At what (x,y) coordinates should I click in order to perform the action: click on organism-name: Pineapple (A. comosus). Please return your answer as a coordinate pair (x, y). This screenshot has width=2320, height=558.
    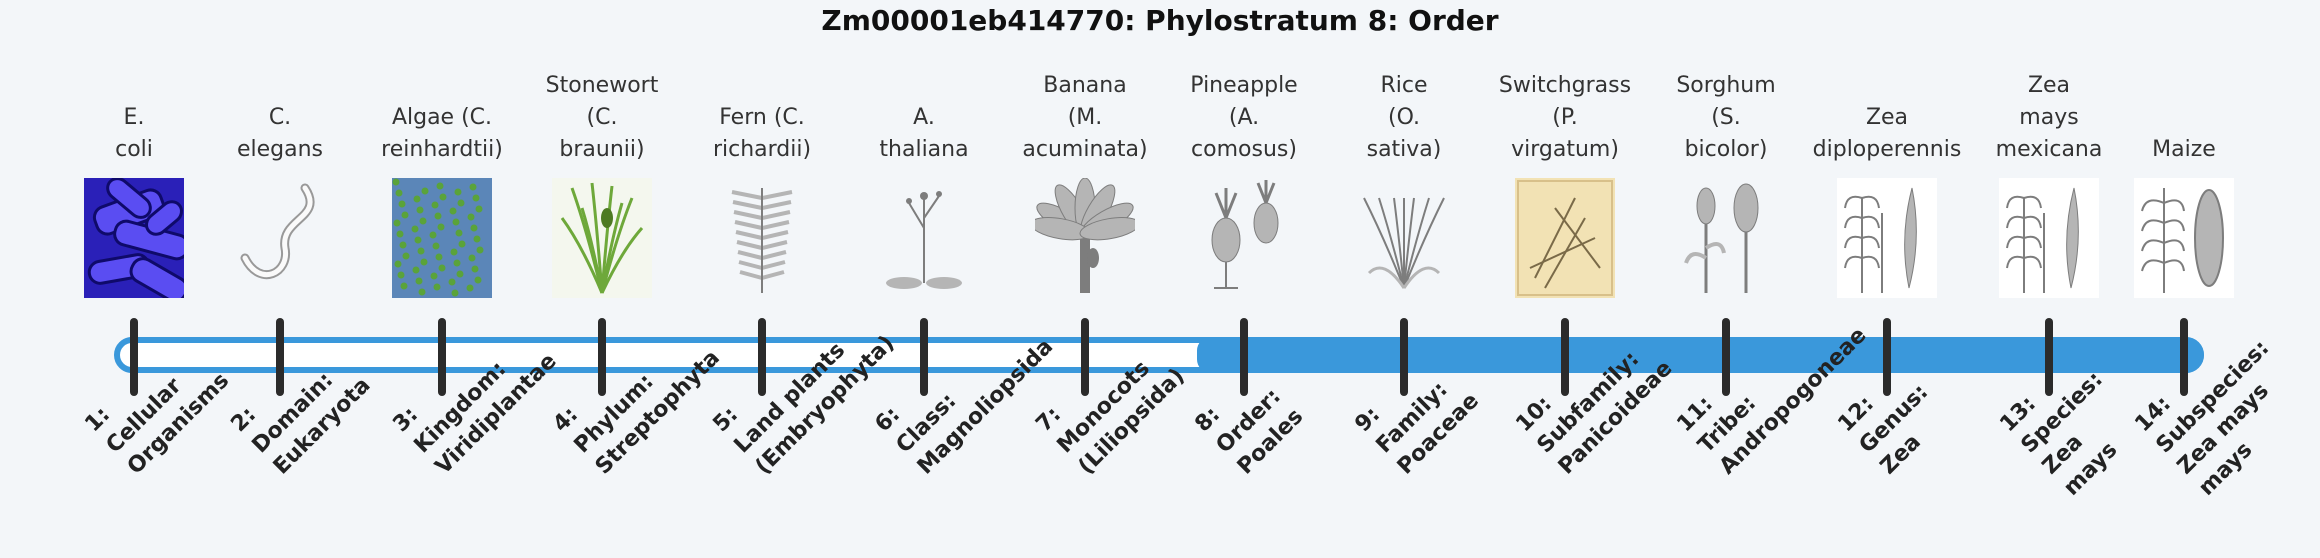
    Looking at the image, I should click on (1244, 118).